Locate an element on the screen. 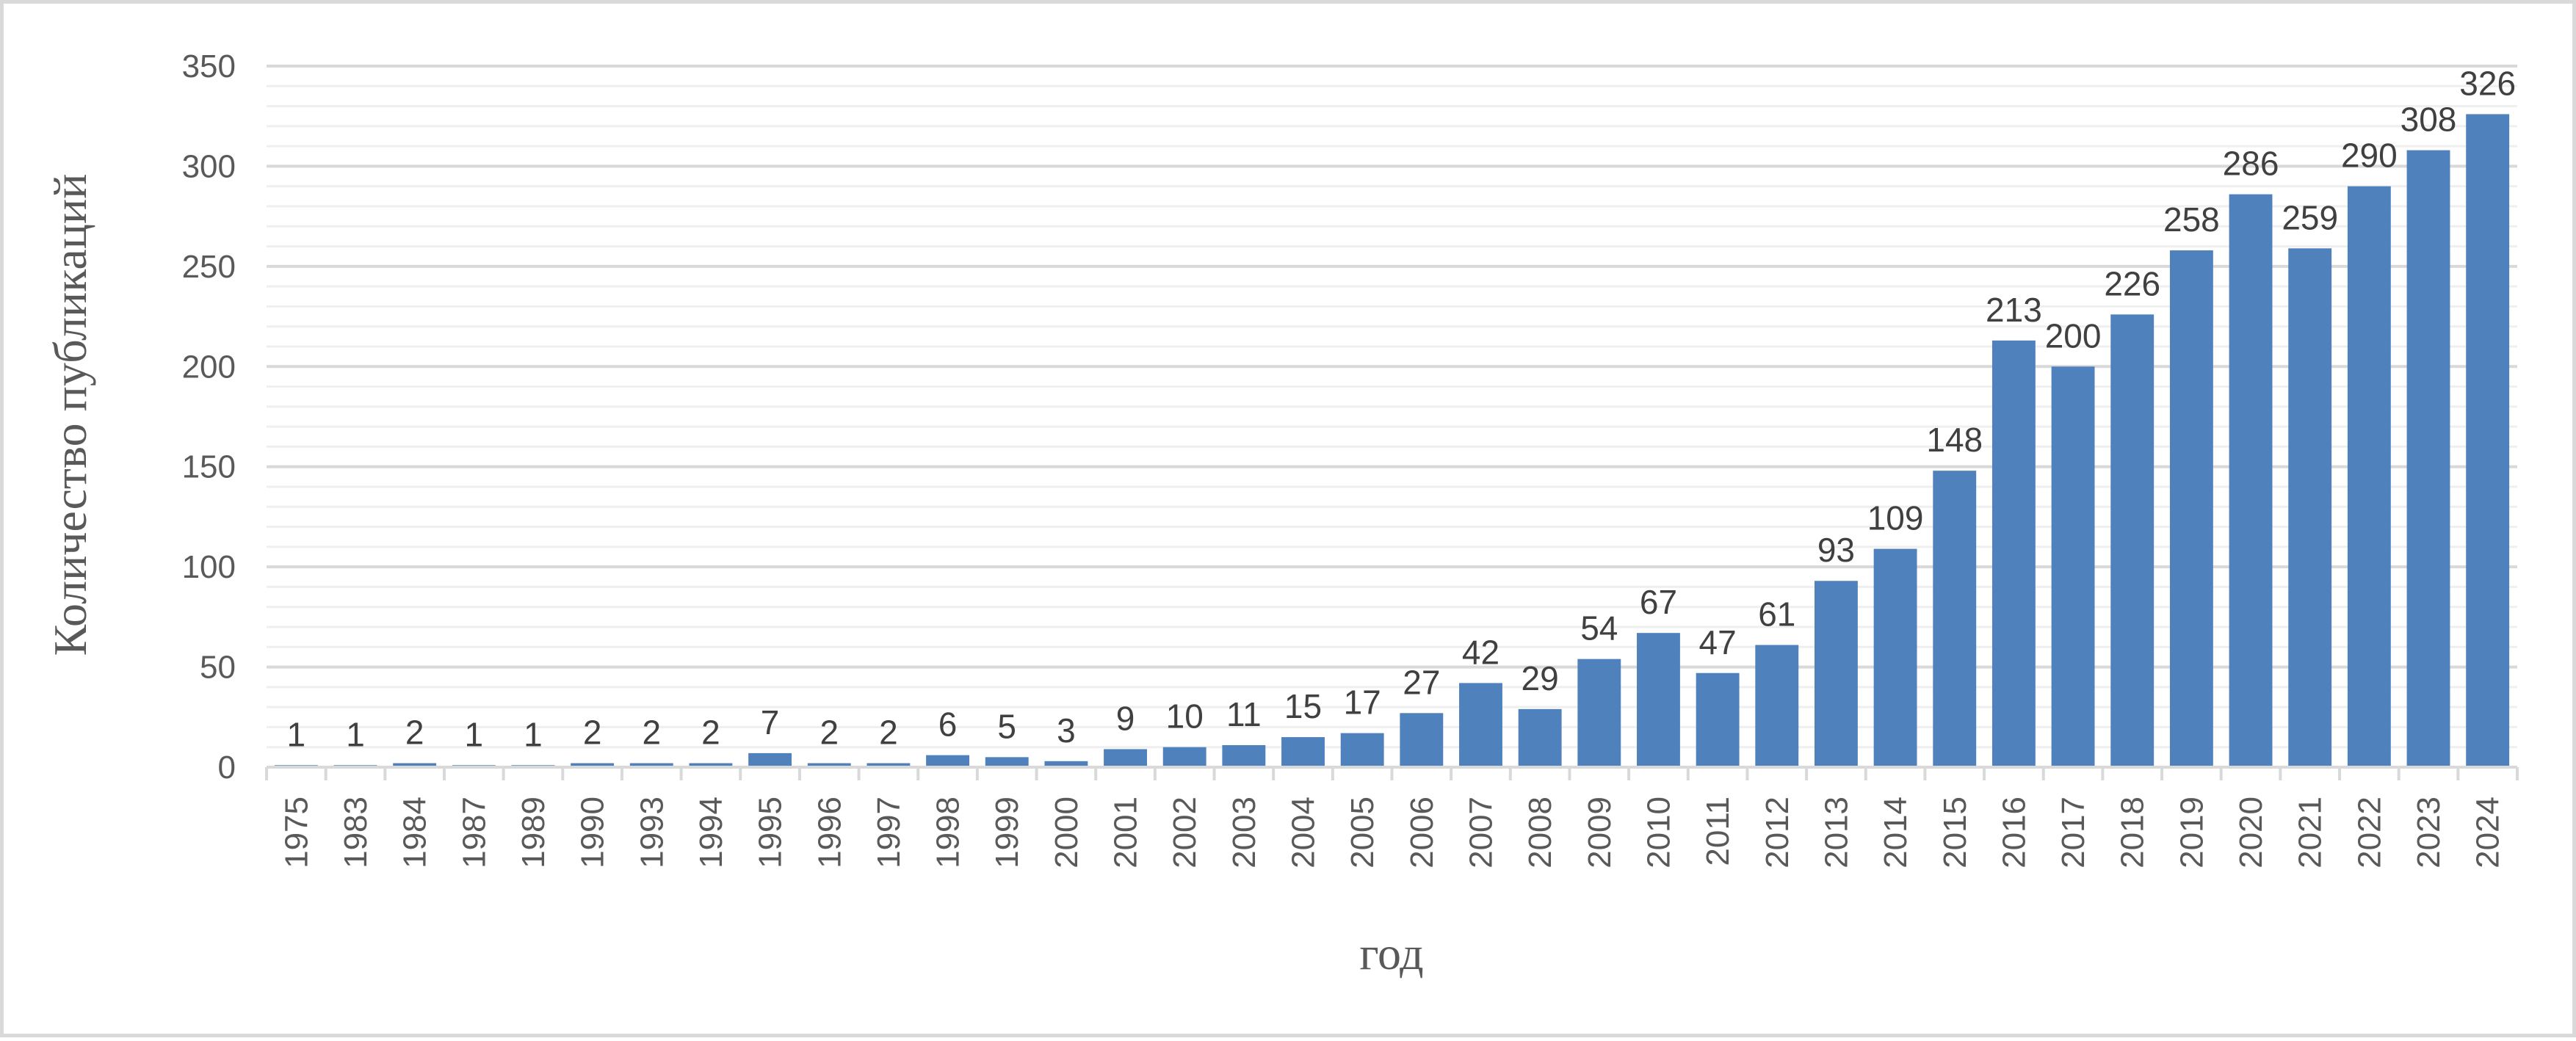  bar-1984 is located at coordinates (415, 765).